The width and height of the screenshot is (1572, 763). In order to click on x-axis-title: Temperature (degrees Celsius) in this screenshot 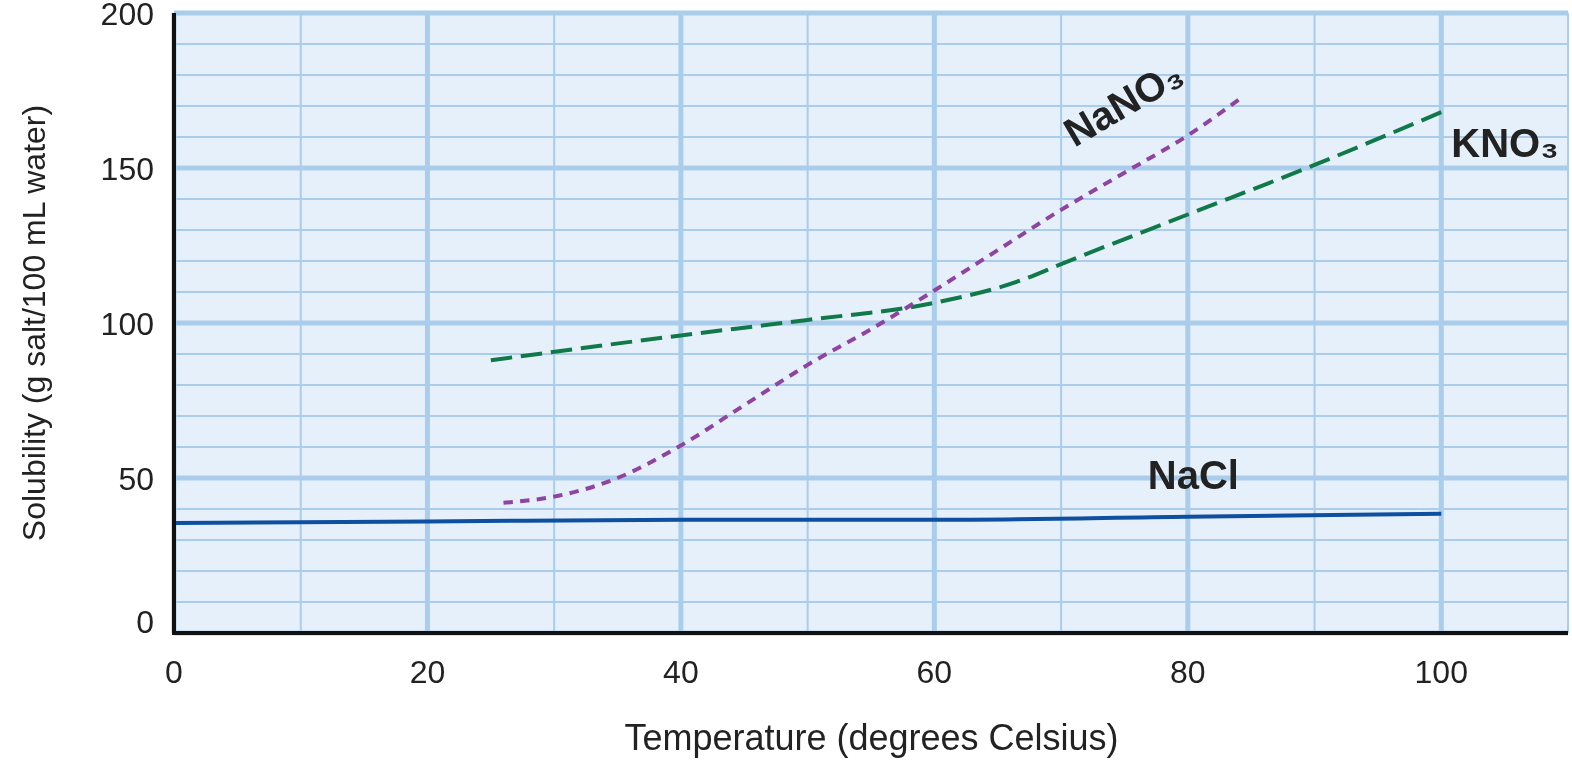, I will do `click(871, 737)`.